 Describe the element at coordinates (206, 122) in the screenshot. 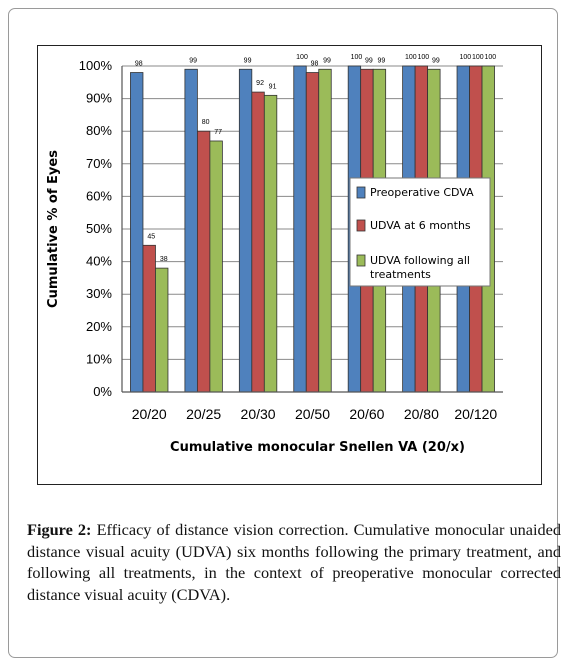

I see `data-label: 80` at that location.